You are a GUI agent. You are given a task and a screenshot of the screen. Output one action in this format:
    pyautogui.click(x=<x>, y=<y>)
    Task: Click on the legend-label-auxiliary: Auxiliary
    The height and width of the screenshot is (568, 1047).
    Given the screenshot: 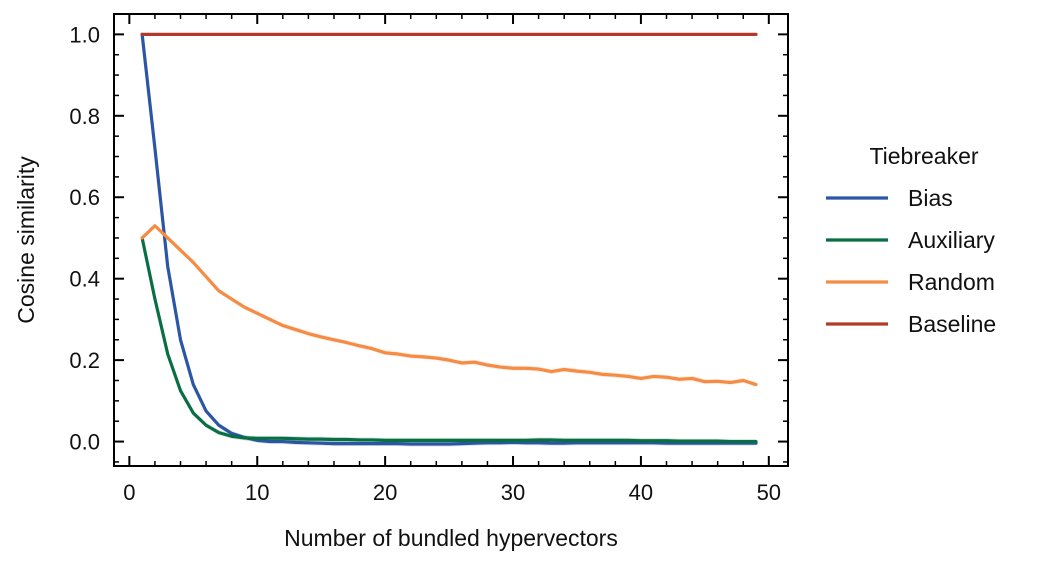 What is the action you would take?
    pyautogui.click(x=951, y=240)
    